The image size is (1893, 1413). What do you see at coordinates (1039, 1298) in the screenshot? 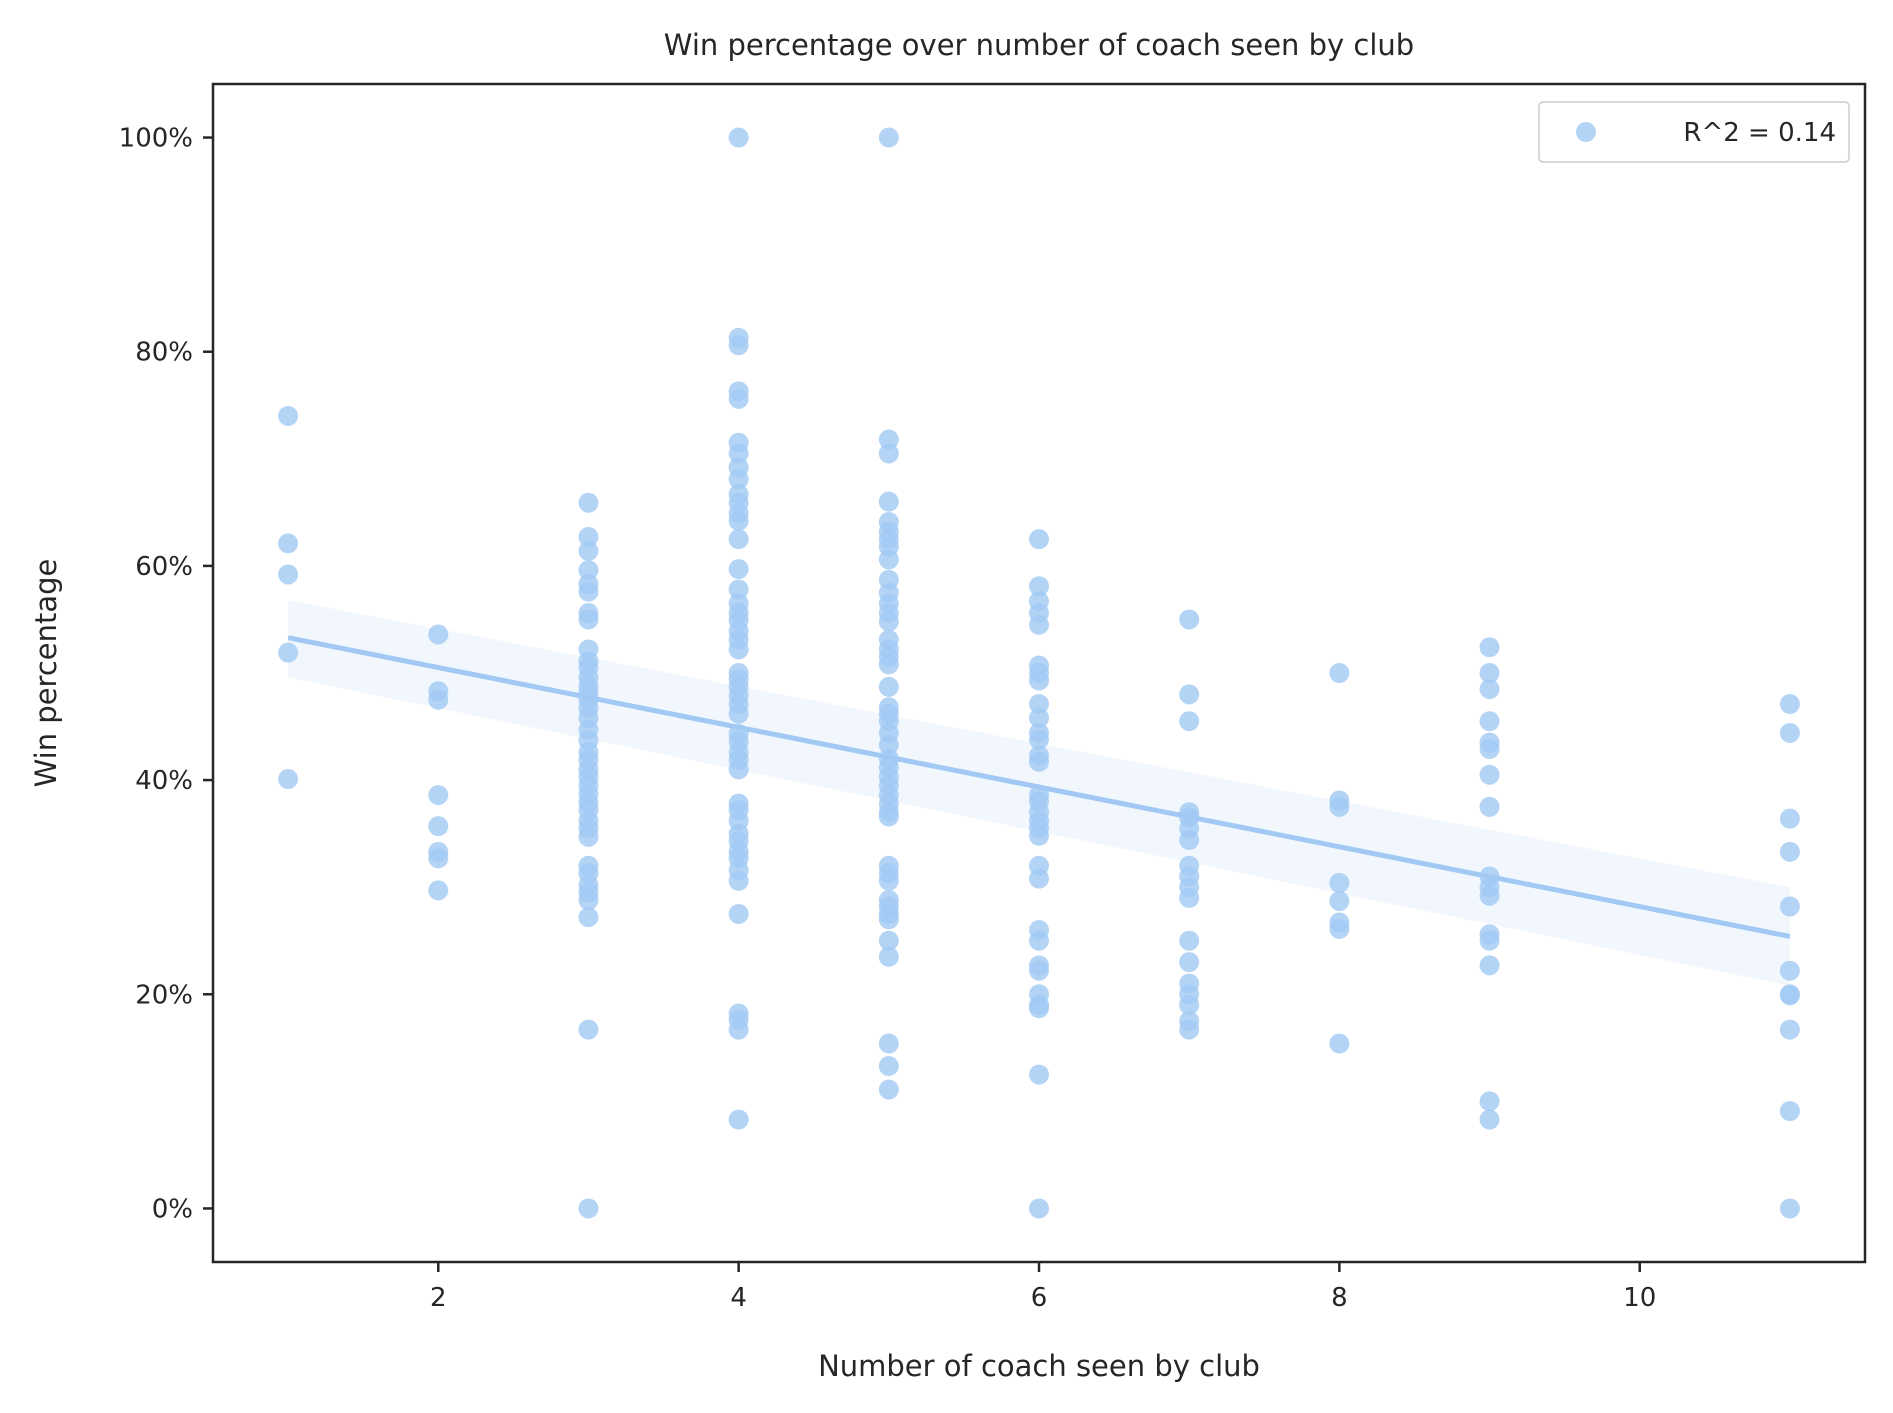
I see `x-tick-label: 6` at bounding box center [1039, 1298].